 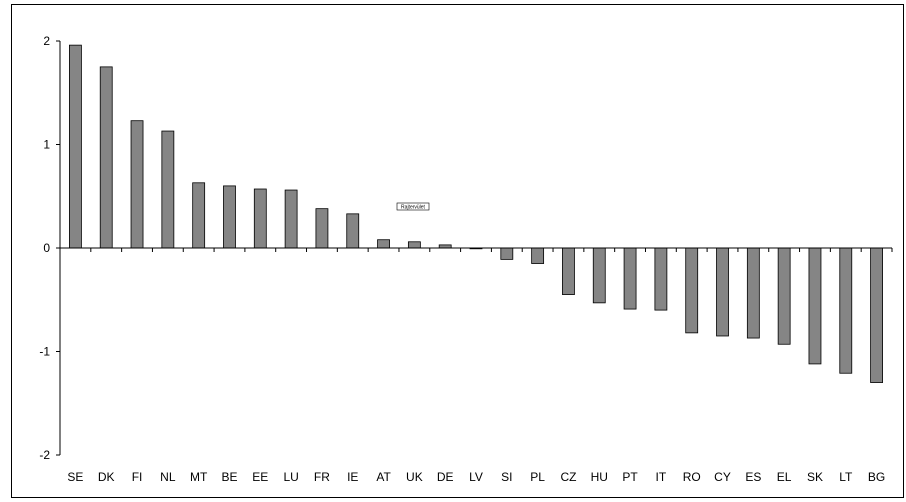 What do you see at coordinates (44, 352) in the screenshot?
I see `y-tick-label: -1` at bounding box center [44, 352].